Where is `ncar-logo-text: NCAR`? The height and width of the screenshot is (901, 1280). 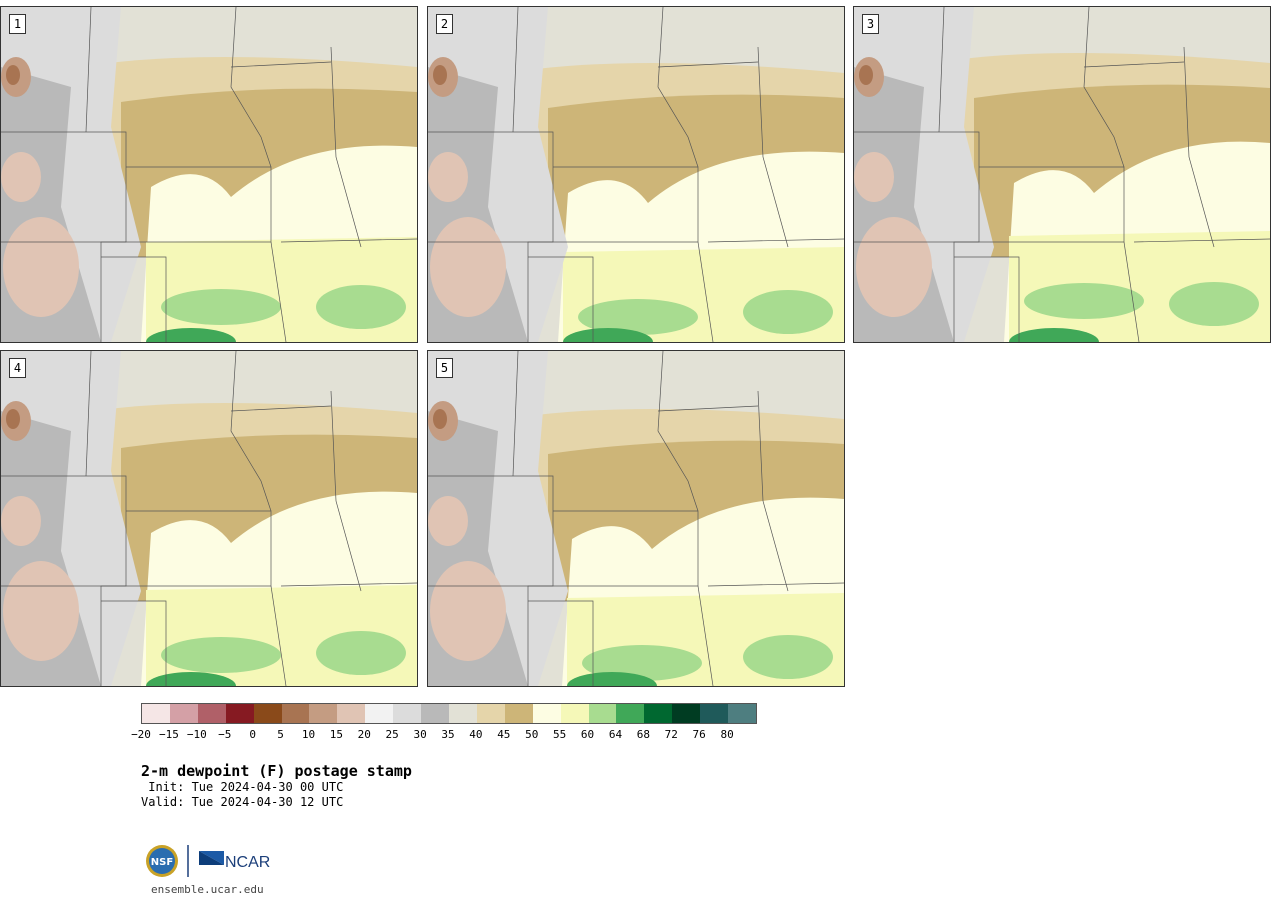 ncar-logo-text: NCAR is located at coordinates (247, 862).